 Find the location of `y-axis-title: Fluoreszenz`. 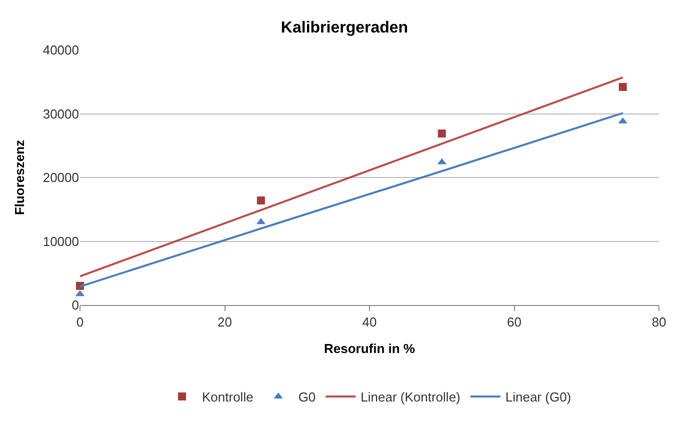

y-axis-title: Fluoreszenz is located at coordinates (19, 177).